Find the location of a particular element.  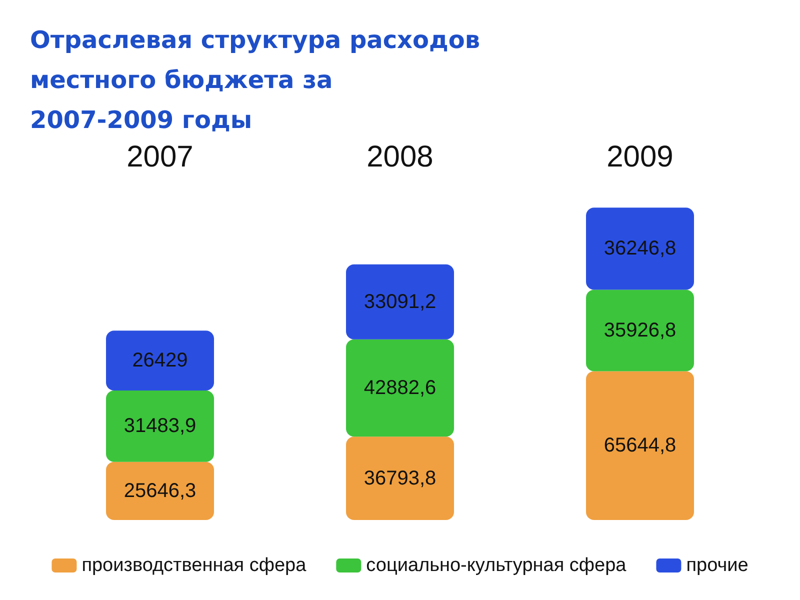

legend-label: производственная сфера is located at coordinates (194, 565).